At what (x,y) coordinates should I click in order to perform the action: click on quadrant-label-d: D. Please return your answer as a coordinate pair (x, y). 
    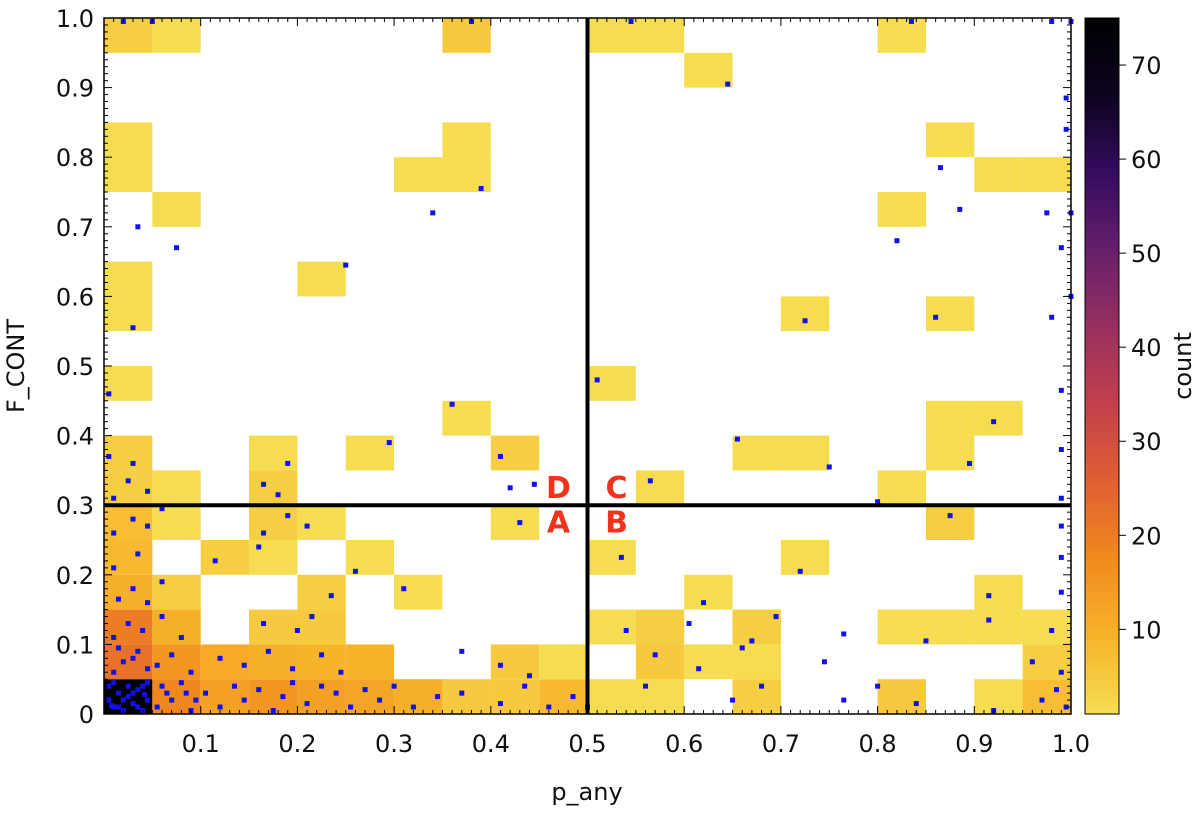
    Looking at the image, I should click on (558, 488).